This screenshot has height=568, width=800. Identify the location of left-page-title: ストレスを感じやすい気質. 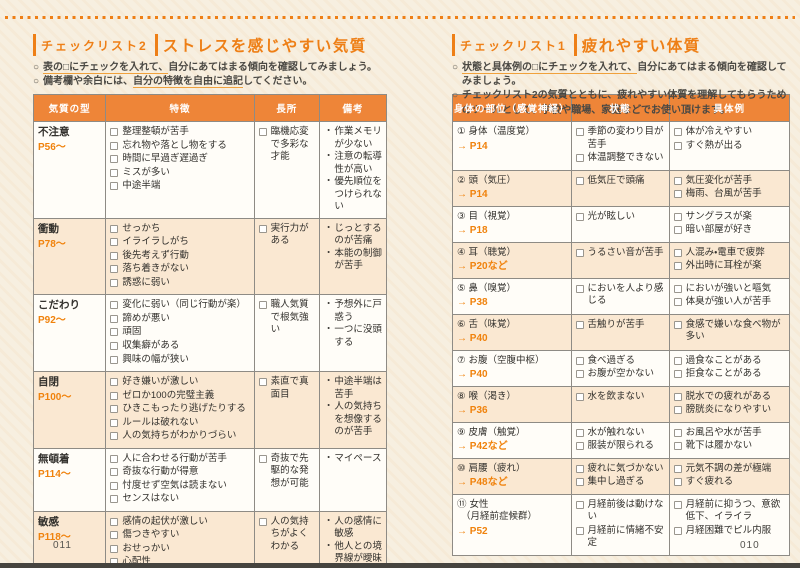
(264, 46).